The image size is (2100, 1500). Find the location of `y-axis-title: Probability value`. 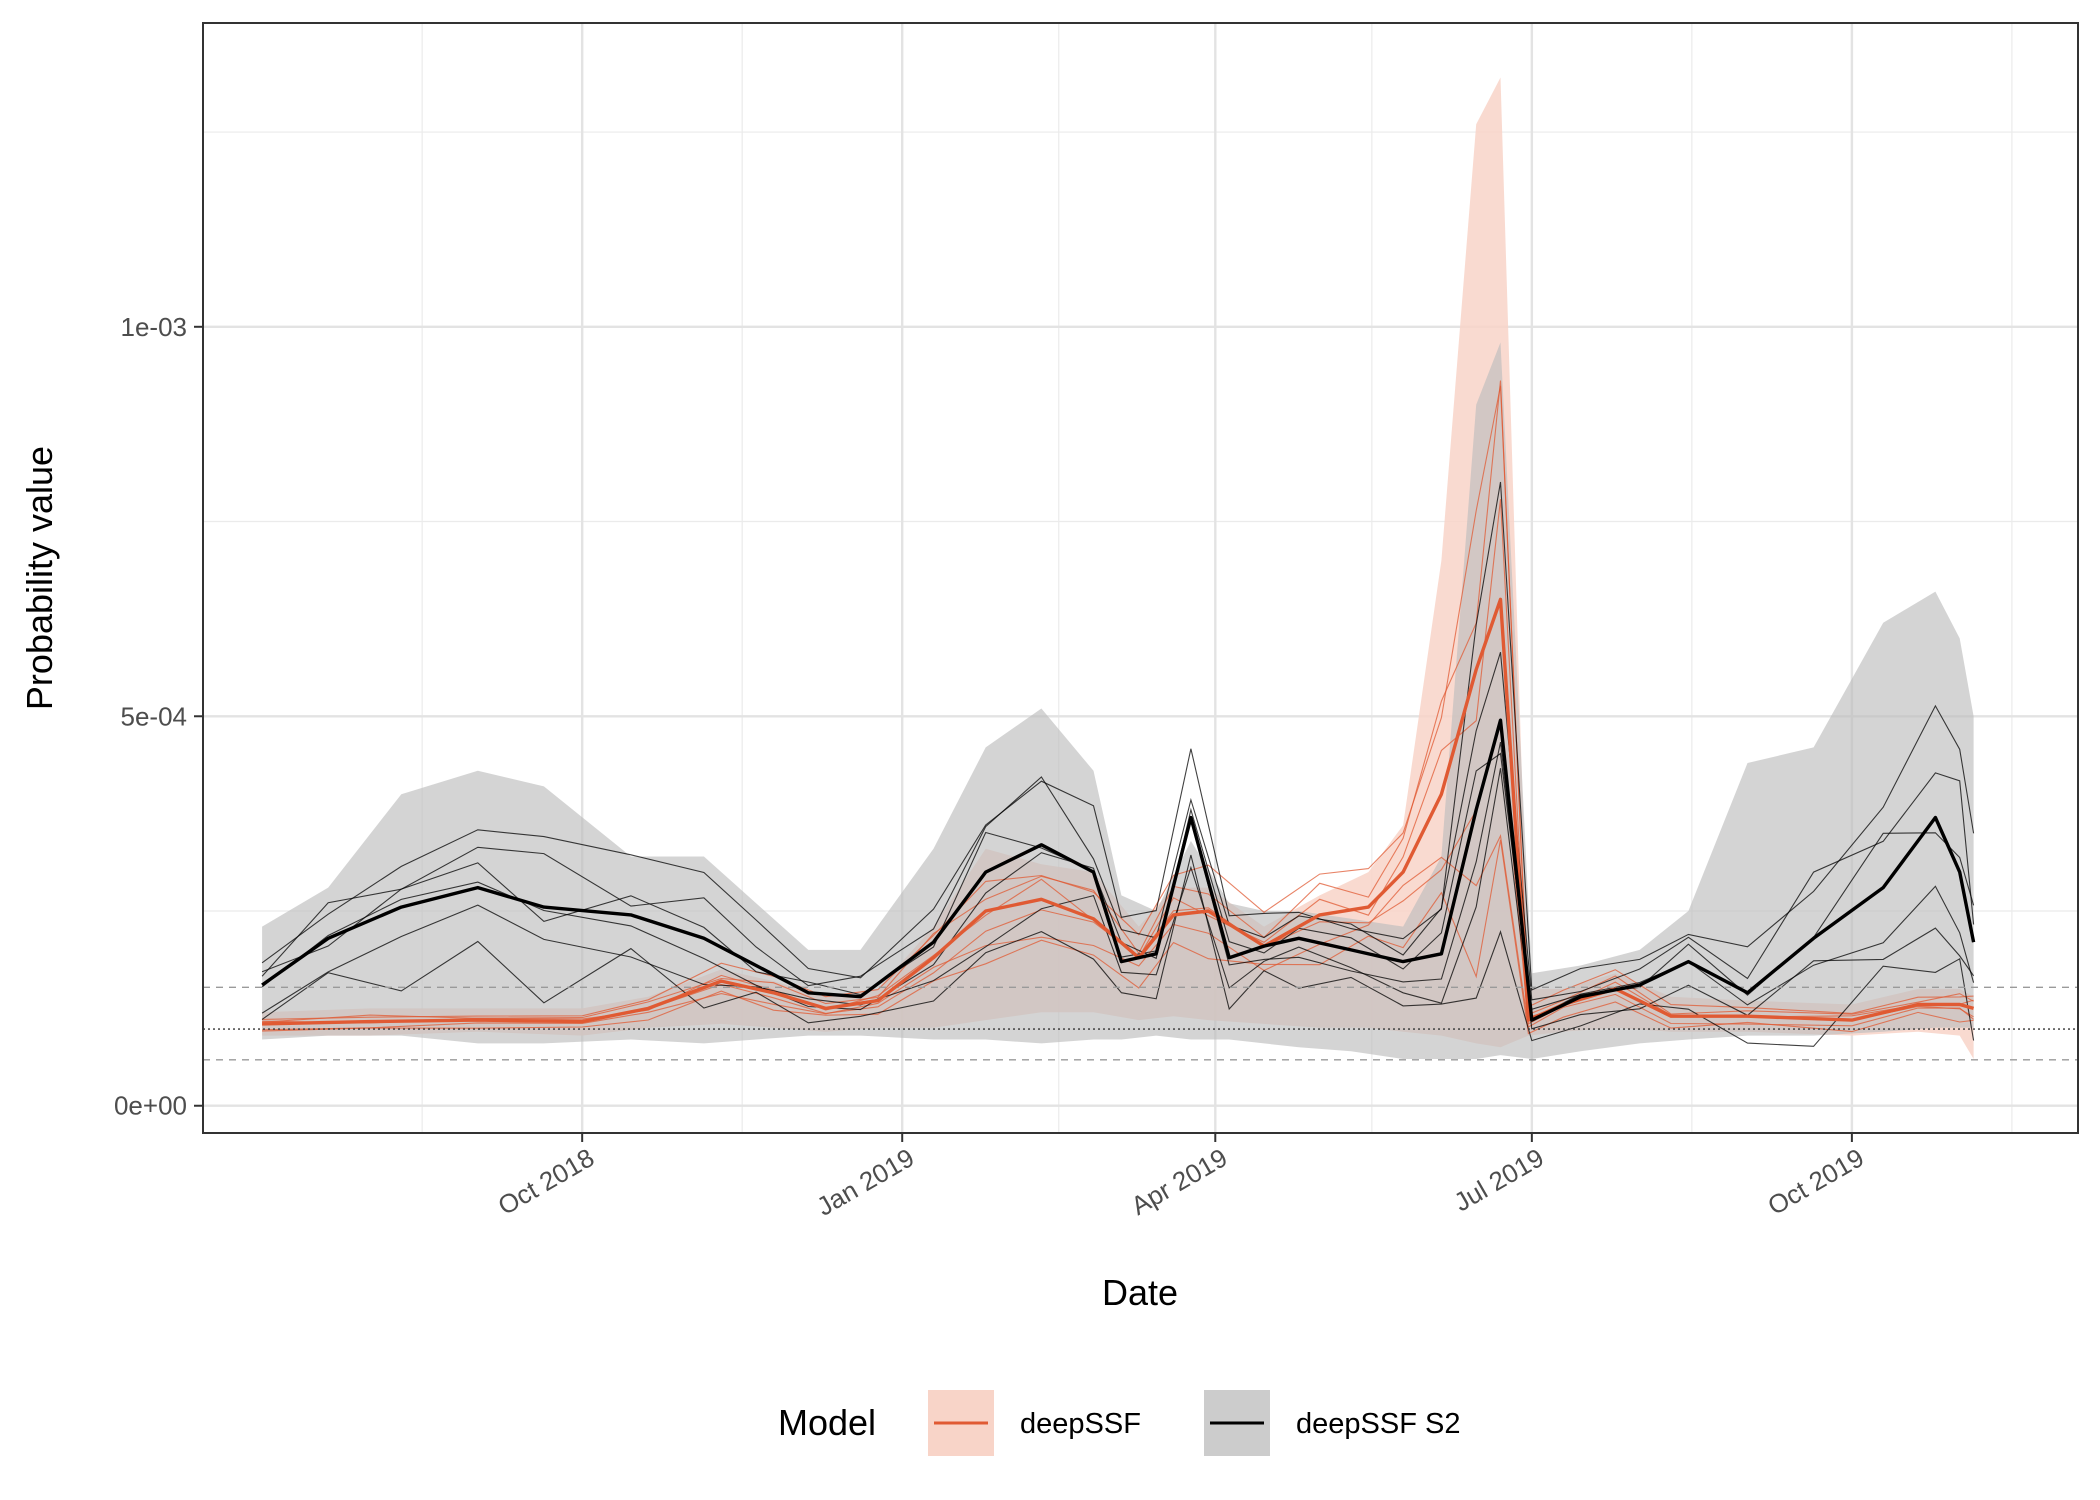

y-axis-title: Probability value is located at coordinates (39, 578).